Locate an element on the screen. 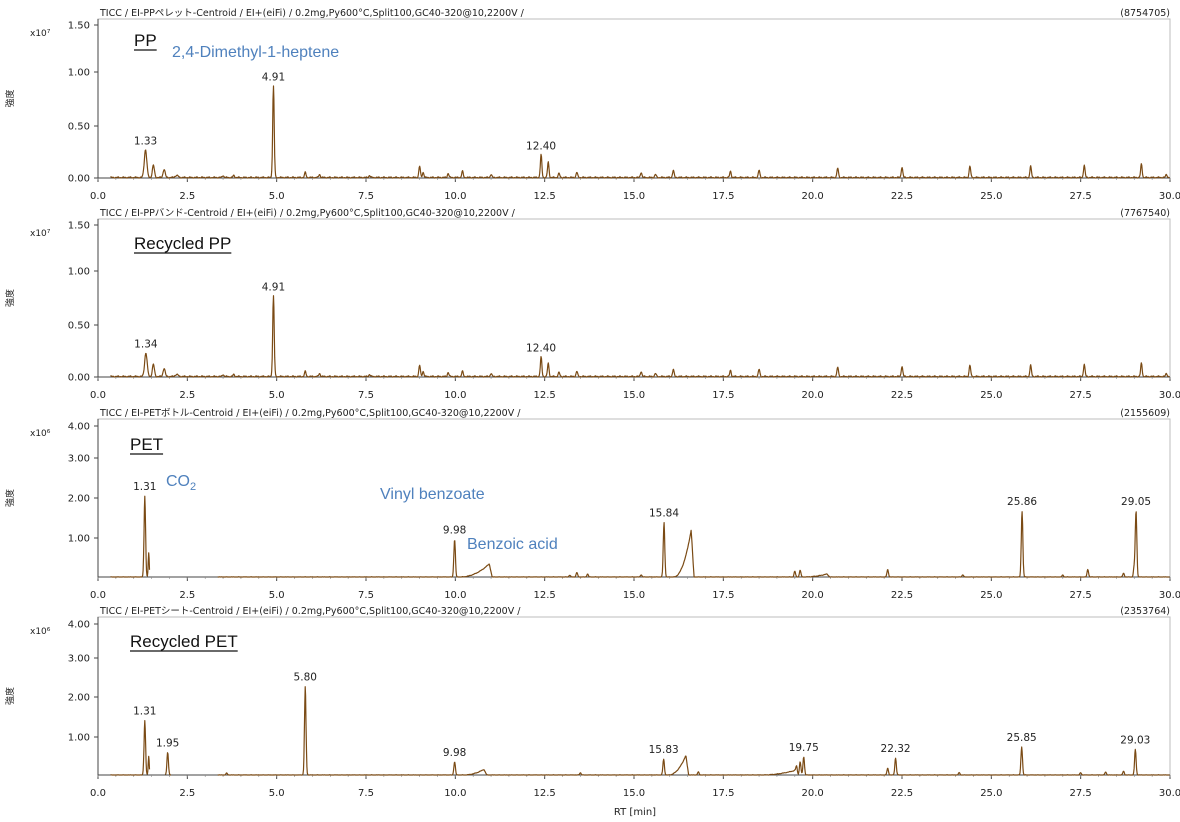  compound-annotation: 2,4-Dimethyl-1-heptene is located at coordinates (255, 52).